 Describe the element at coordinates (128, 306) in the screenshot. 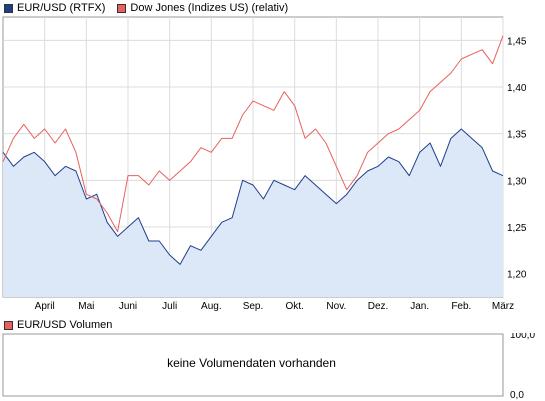

I see `x-tick-label: Juni` at that location.